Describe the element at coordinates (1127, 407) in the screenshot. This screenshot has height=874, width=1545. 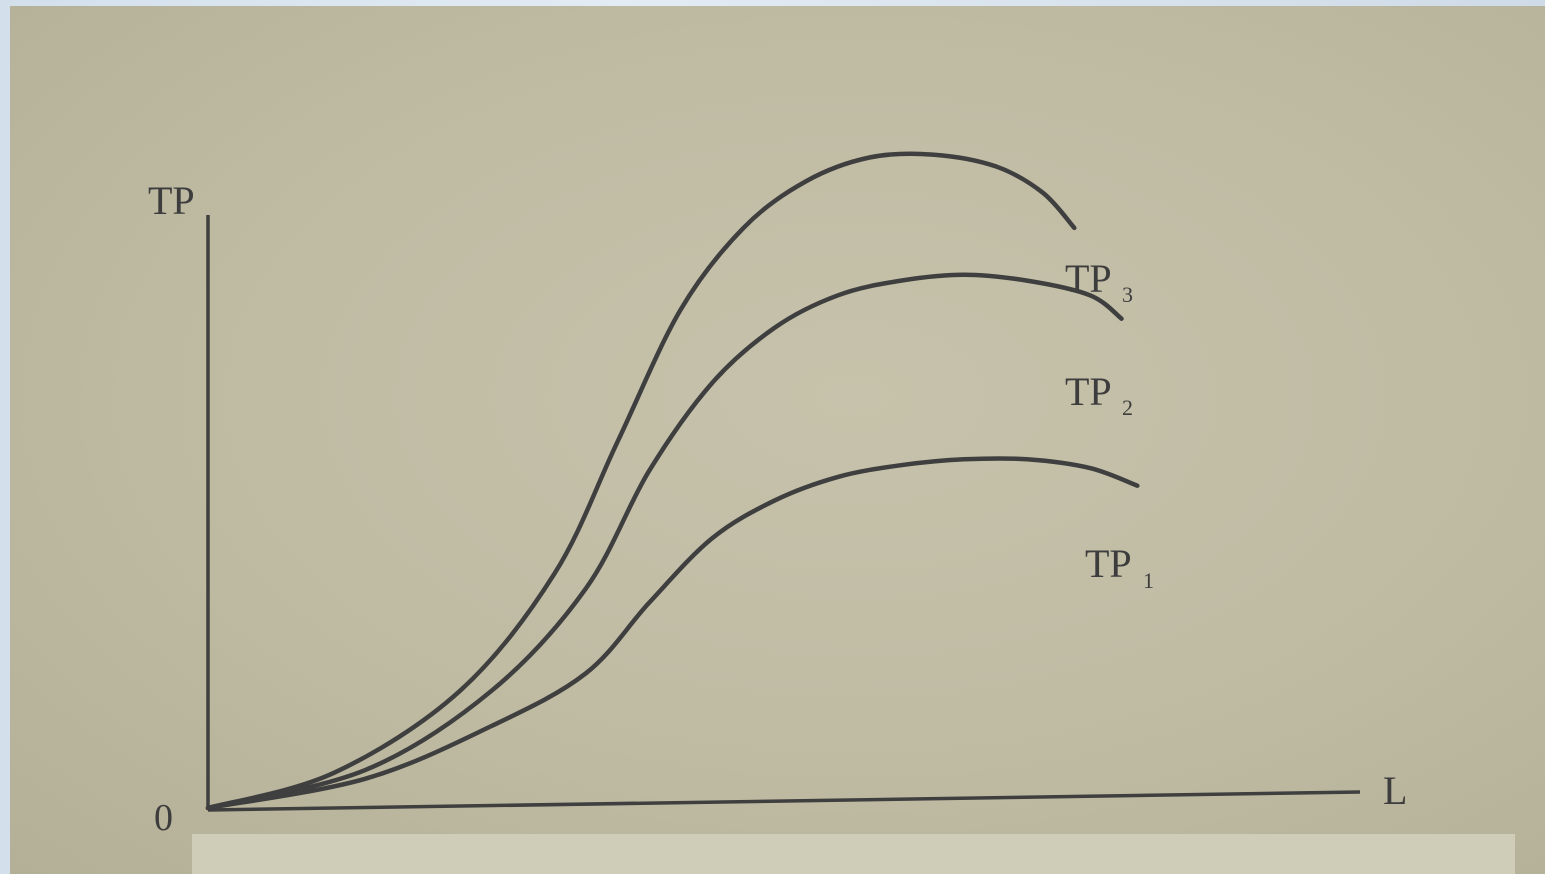
I see `series-label-tp2-sub: 2` at that location.